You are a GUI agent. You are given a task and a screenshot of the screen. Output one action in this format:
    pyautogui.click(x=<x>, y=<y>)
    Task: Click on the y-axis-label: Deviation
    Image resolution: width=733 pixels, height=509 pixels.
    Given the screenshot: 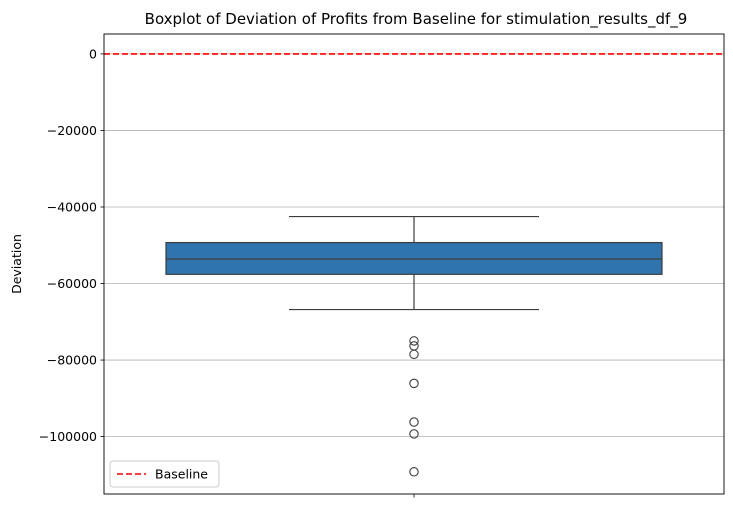 What is the action you would take?
    pyautogui.click(x=16, y=264)
    